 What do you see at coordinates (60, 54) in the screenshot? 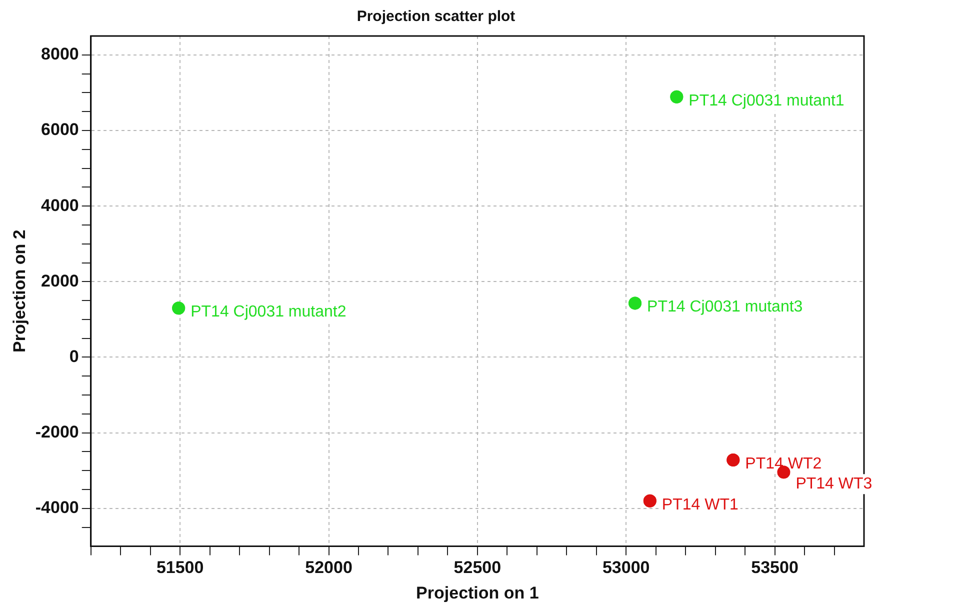
I see `y-tick-label: 8000` at bounding box center [60, 54].